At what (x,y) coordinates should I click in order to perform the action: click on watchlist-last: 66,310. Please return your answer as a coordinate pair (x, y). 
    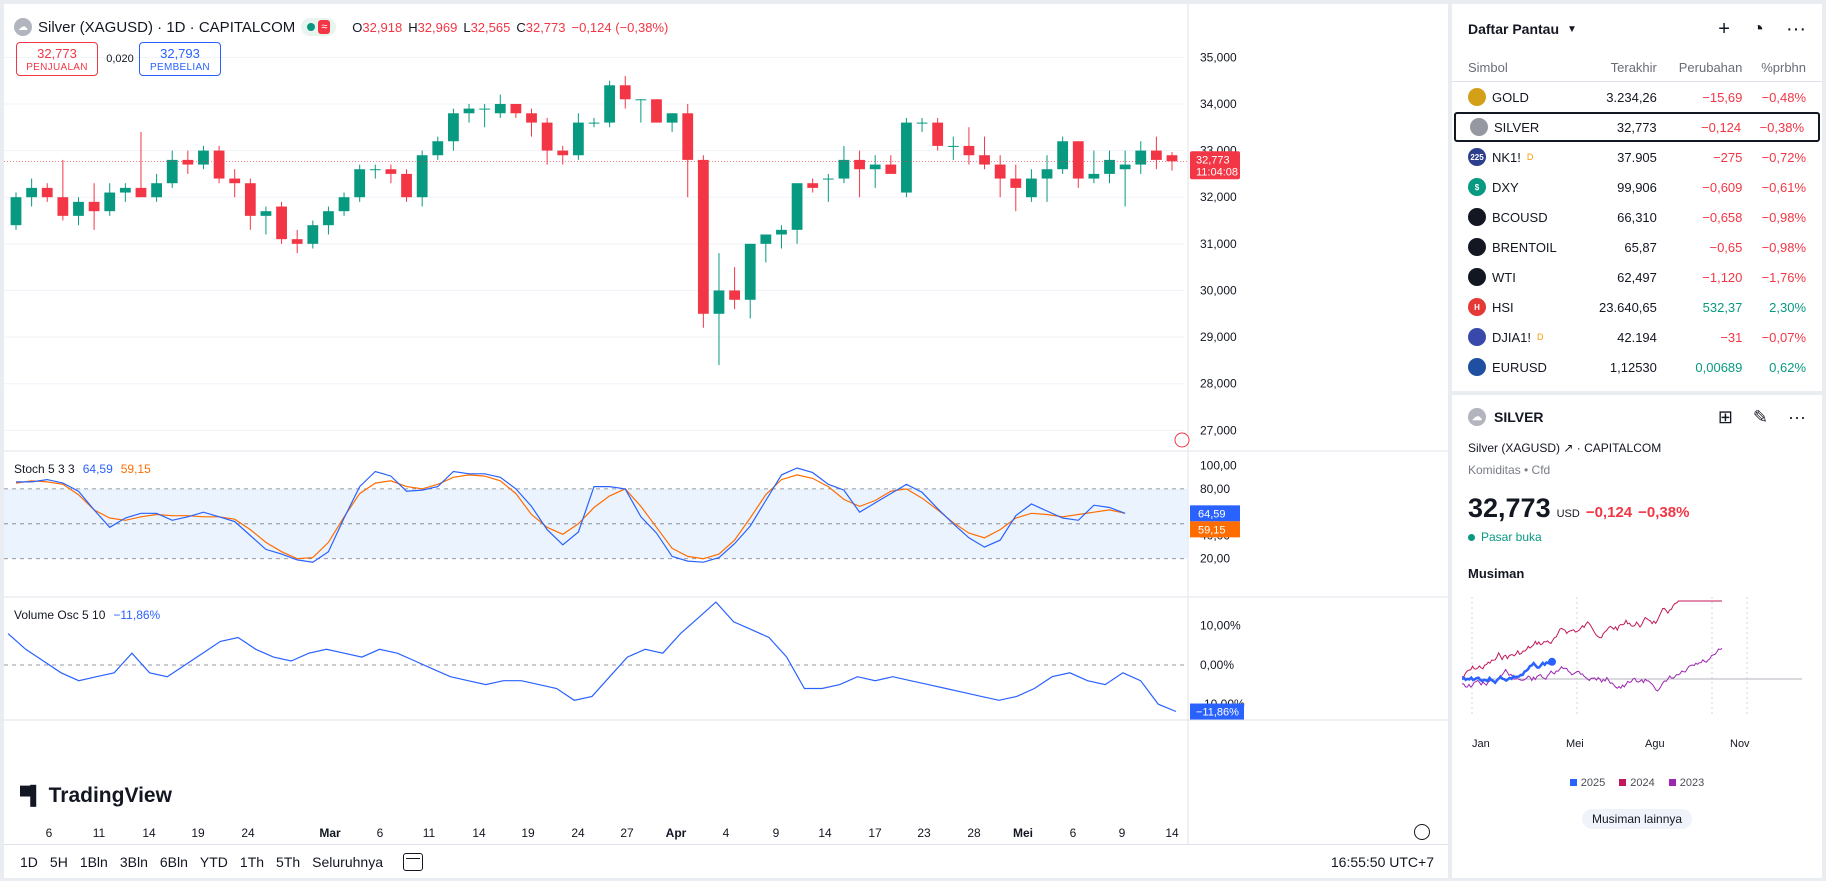
    Looking at the image, I should click on (1637, 217).